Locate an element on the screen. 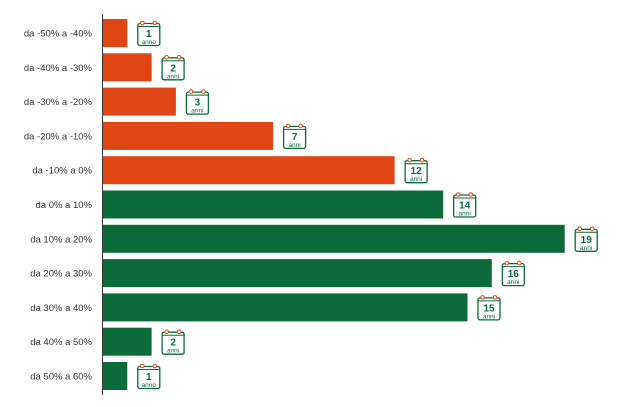 The width and height of the screenshot is (637, 407). data-label-unit-2: anni is located at coordinates (197, 111).